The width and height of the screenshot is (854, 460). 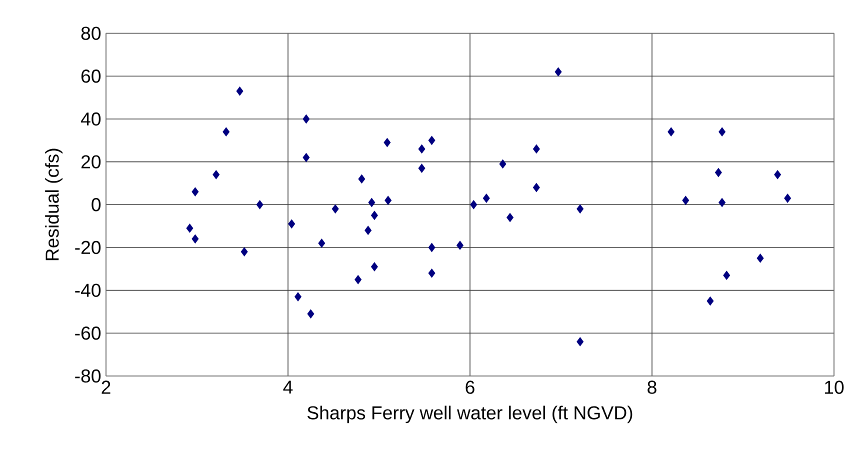 What do you see at coordinates (106, 387) in the screenshot?
I see `x-tick-label: 2` at bounding box center [106, 387].